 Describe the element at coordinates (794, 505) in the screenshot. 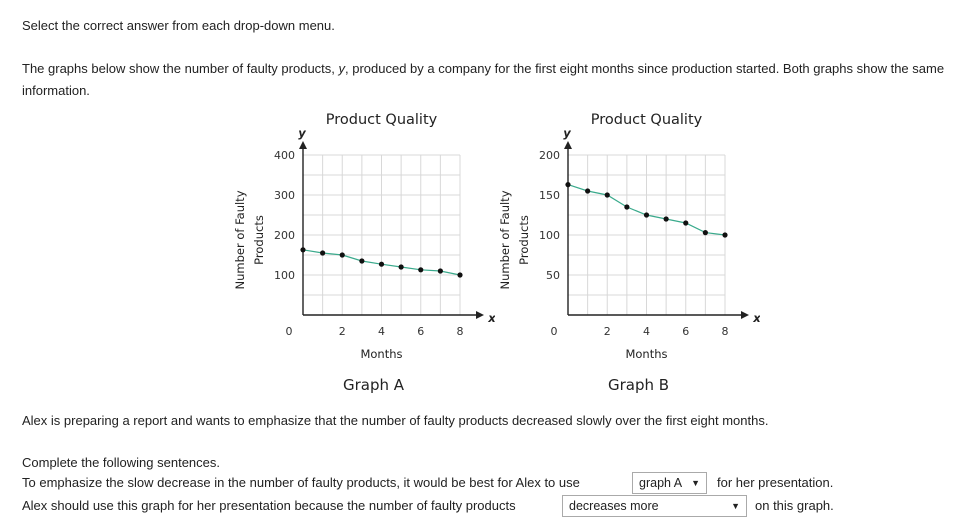

I see `sentence2-after: on this graph.` at that location.